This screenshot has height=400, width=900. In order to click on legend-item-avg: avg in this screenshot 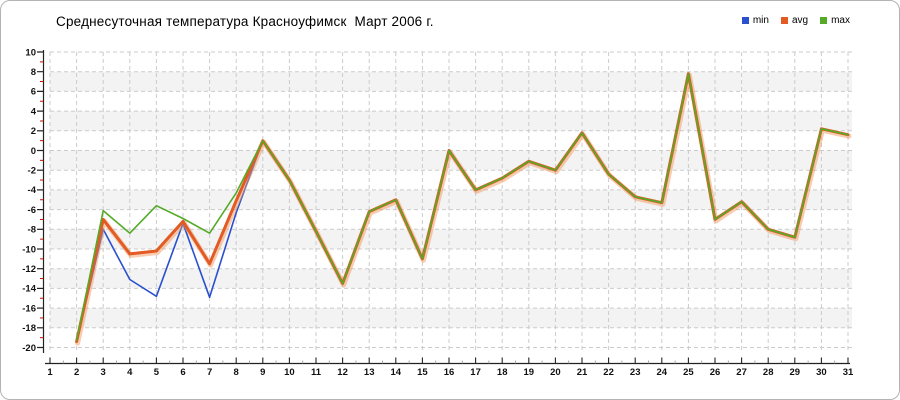, I will do `click(794, 20)`.